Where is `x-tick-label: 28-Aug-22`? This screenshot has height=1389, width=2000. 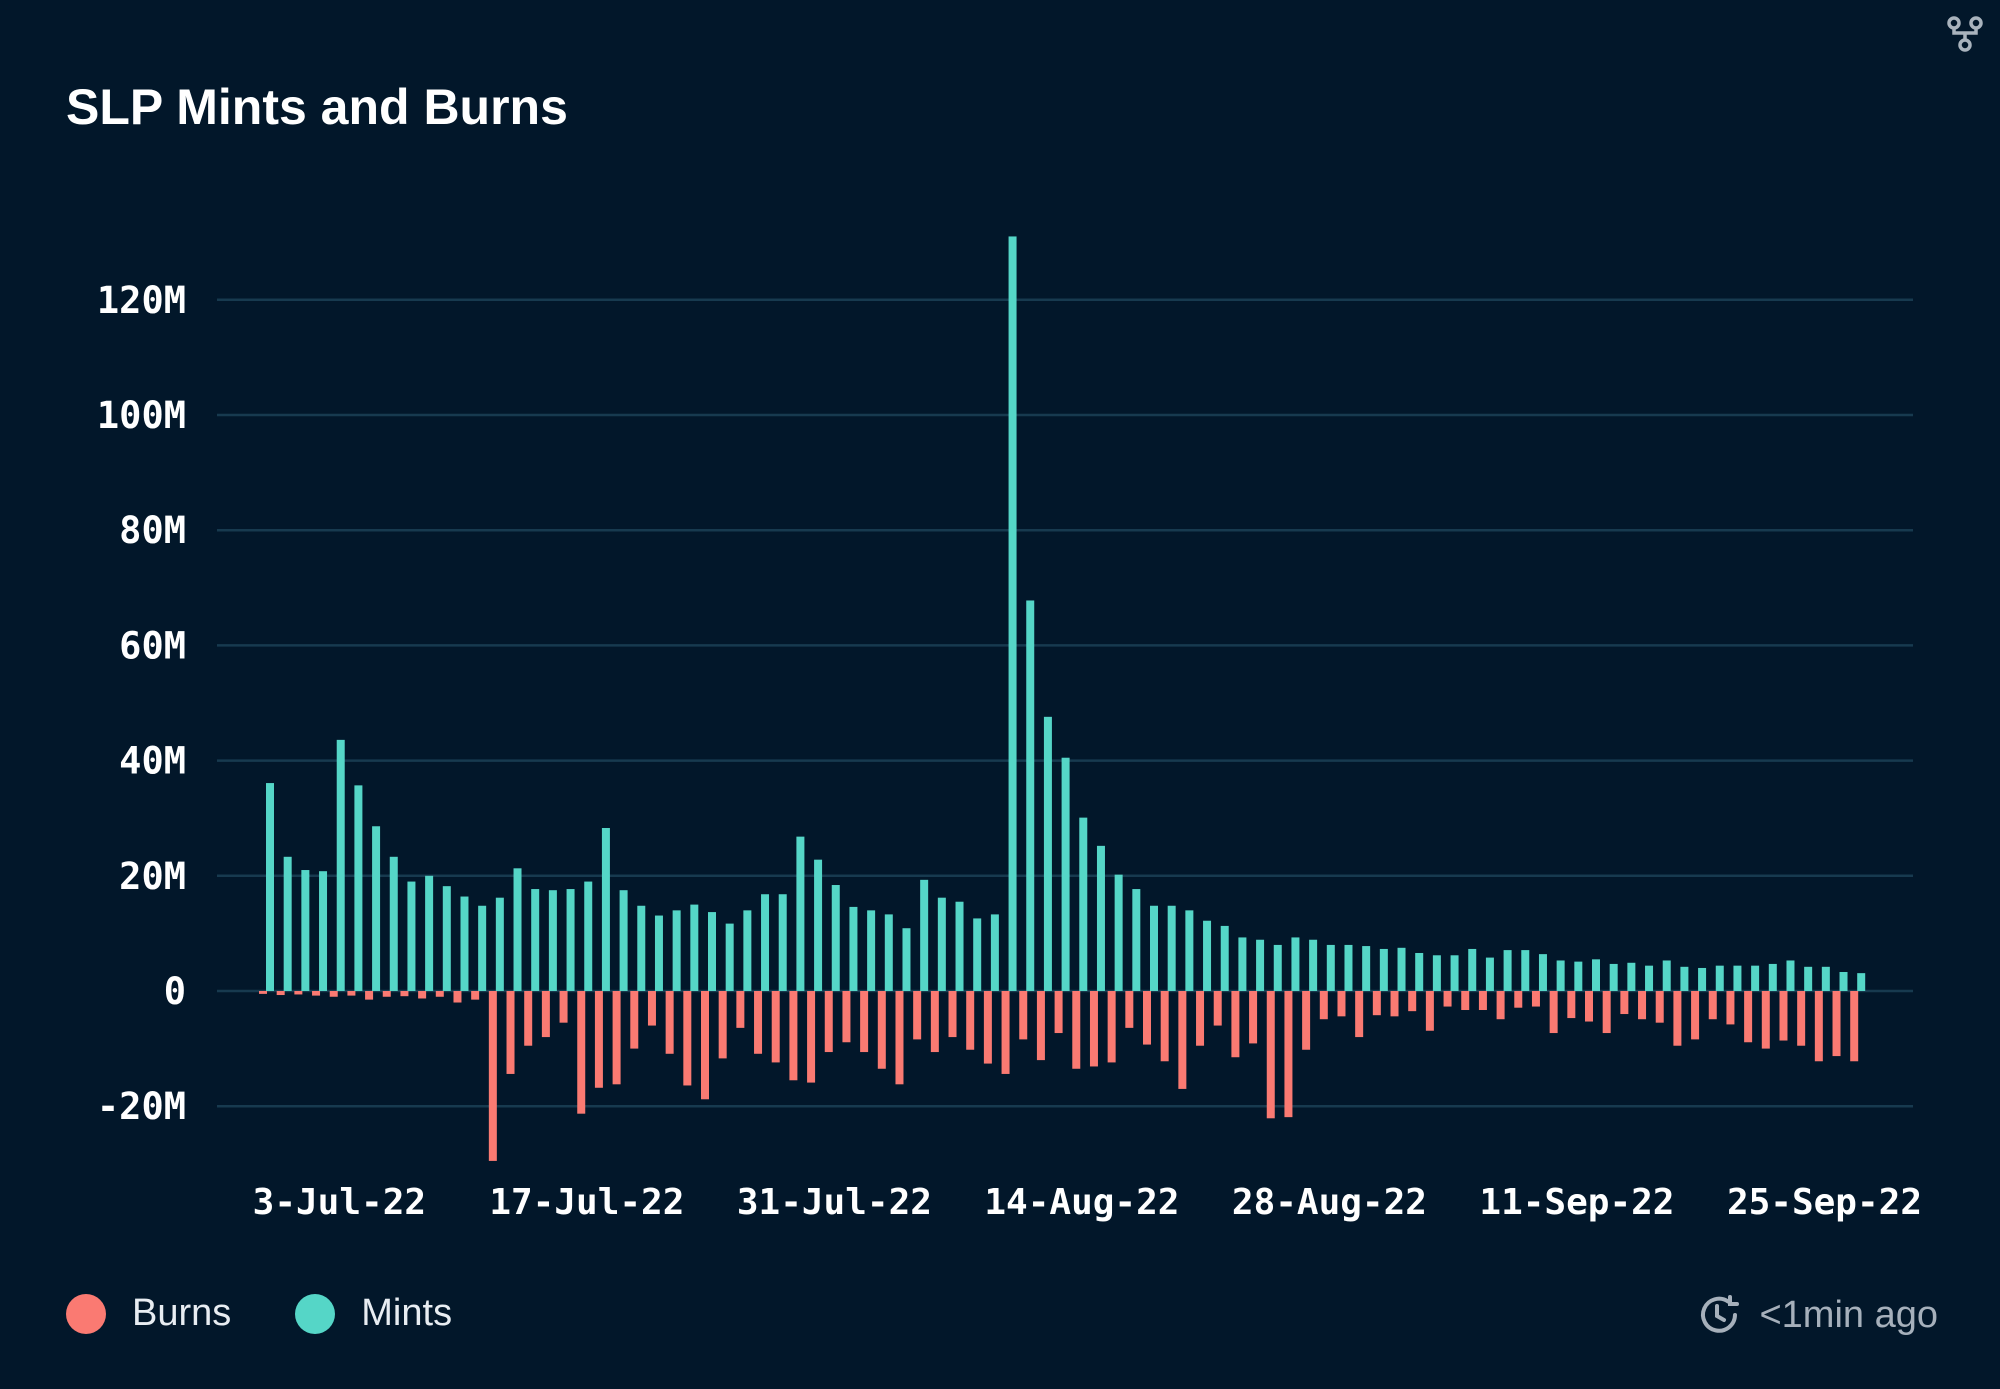
x-tick-label: 28-Aug-22 is located at coordinates (1329, 1202).